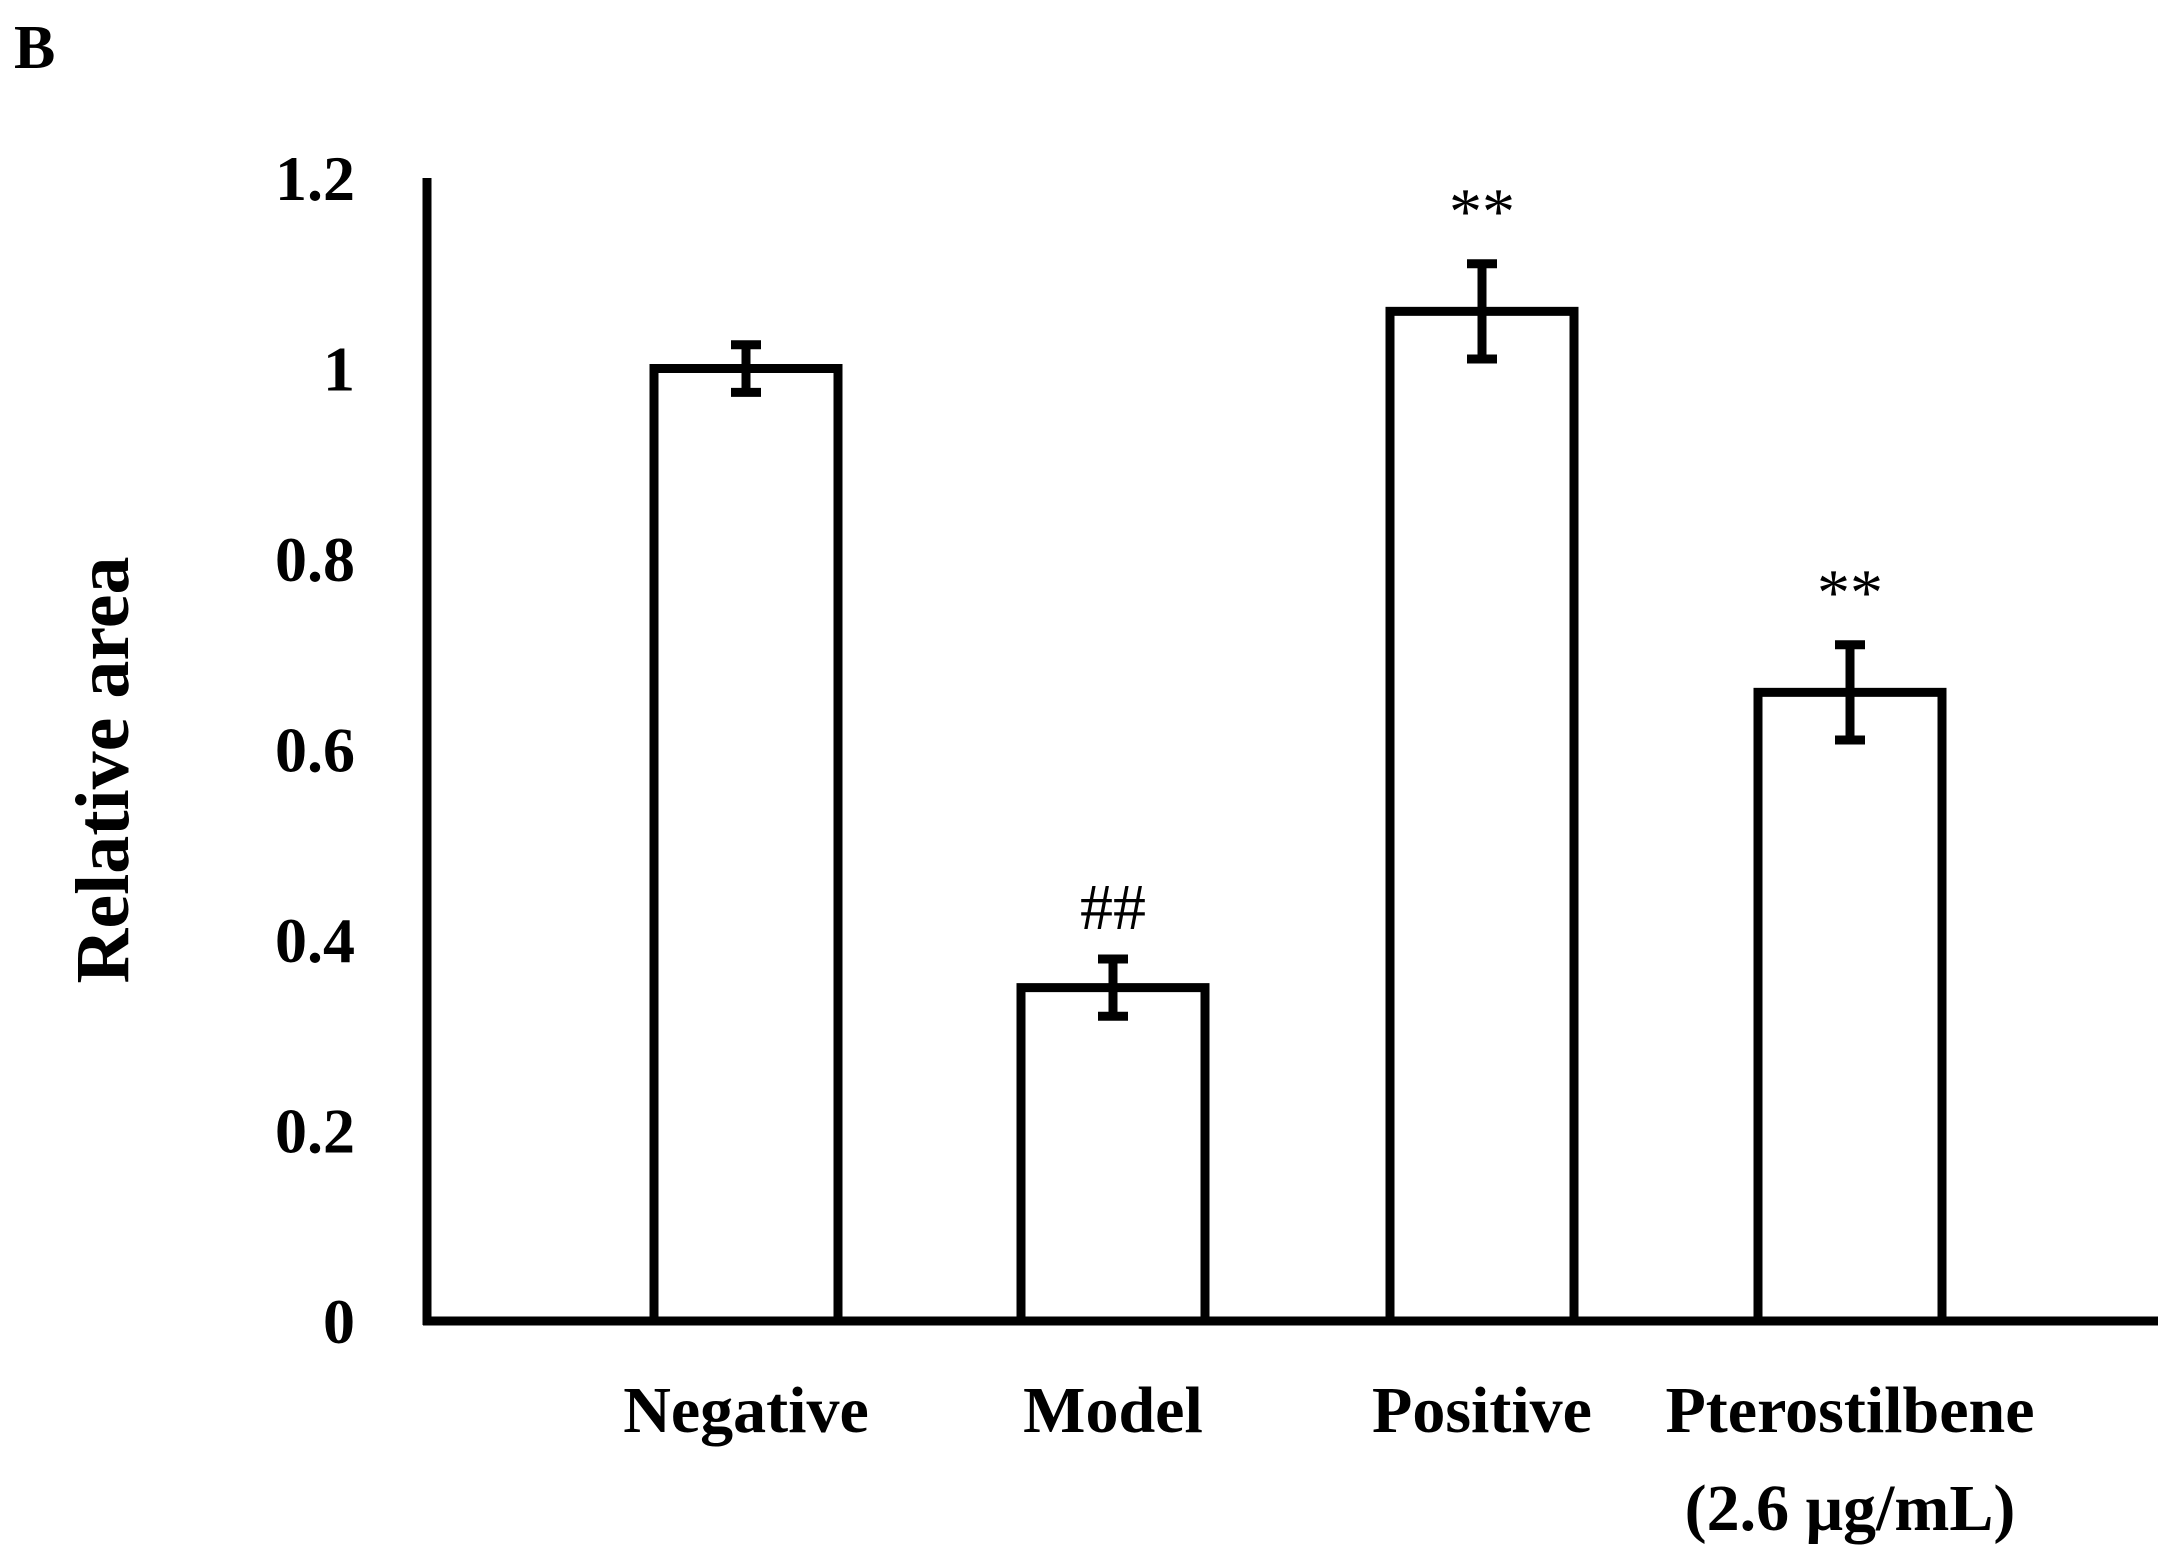 The height and width of the screenshot is (1558, 2173). I want to click on y-tick-label: 0.8, so click(315, 559).